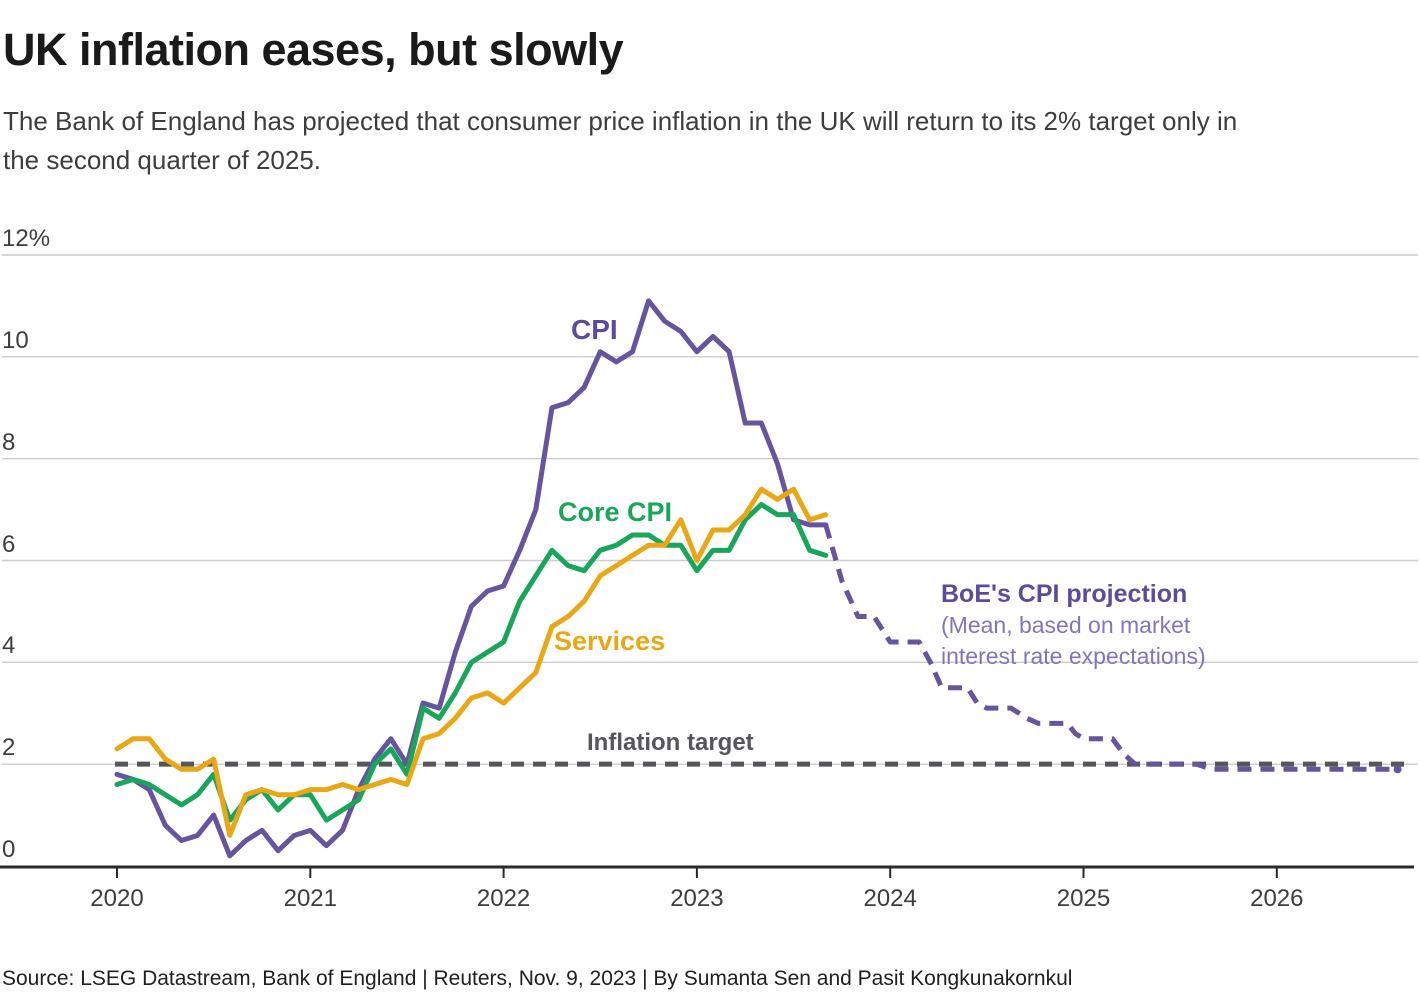 This screenshot has width=1420, height=1000. Describe the element at coordinates (1066, 625) in the screenshot. I see `boe-projection-subtext-line1: (Mean, based on market` at that location.